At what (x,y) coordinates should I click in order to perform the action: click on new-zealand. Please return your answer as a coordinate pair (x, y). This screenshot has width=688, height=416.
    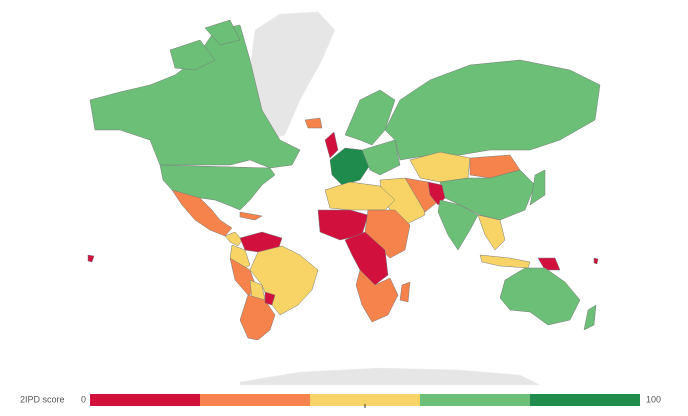
    Looking at the image, I should click on (590, 317).